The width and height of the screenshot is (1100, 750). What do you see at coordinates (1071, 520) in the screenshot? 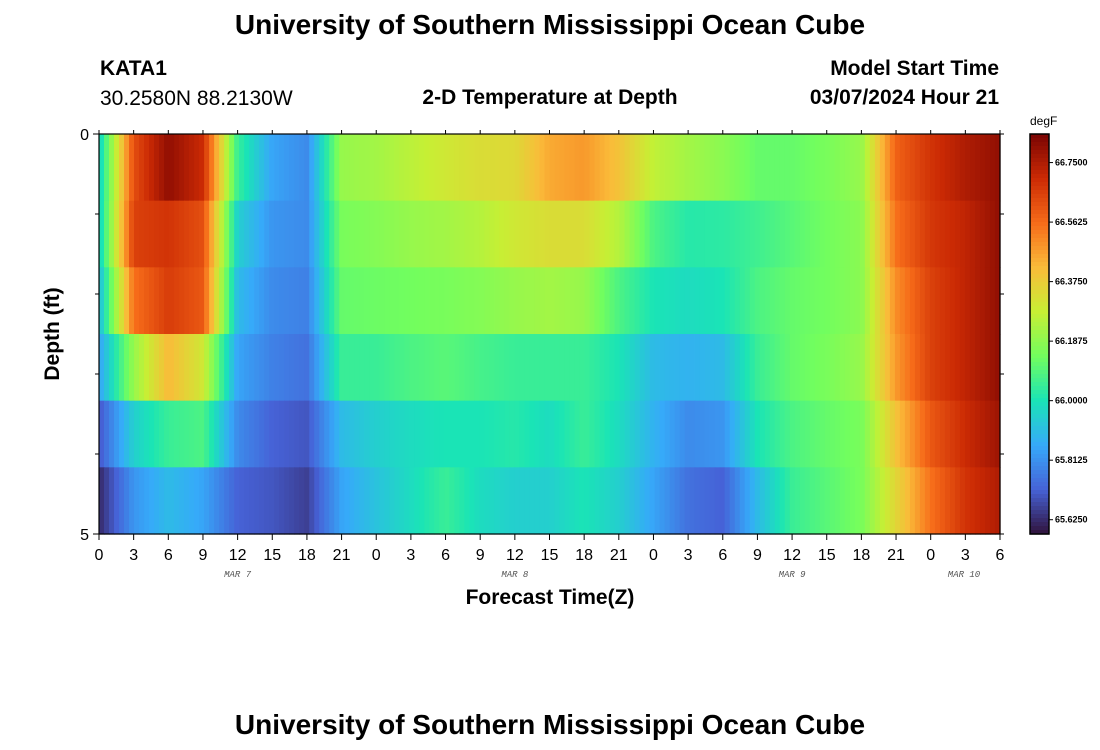
I see `colorbar-tick-label: 65.6250` at bounding box center [1071, 520].